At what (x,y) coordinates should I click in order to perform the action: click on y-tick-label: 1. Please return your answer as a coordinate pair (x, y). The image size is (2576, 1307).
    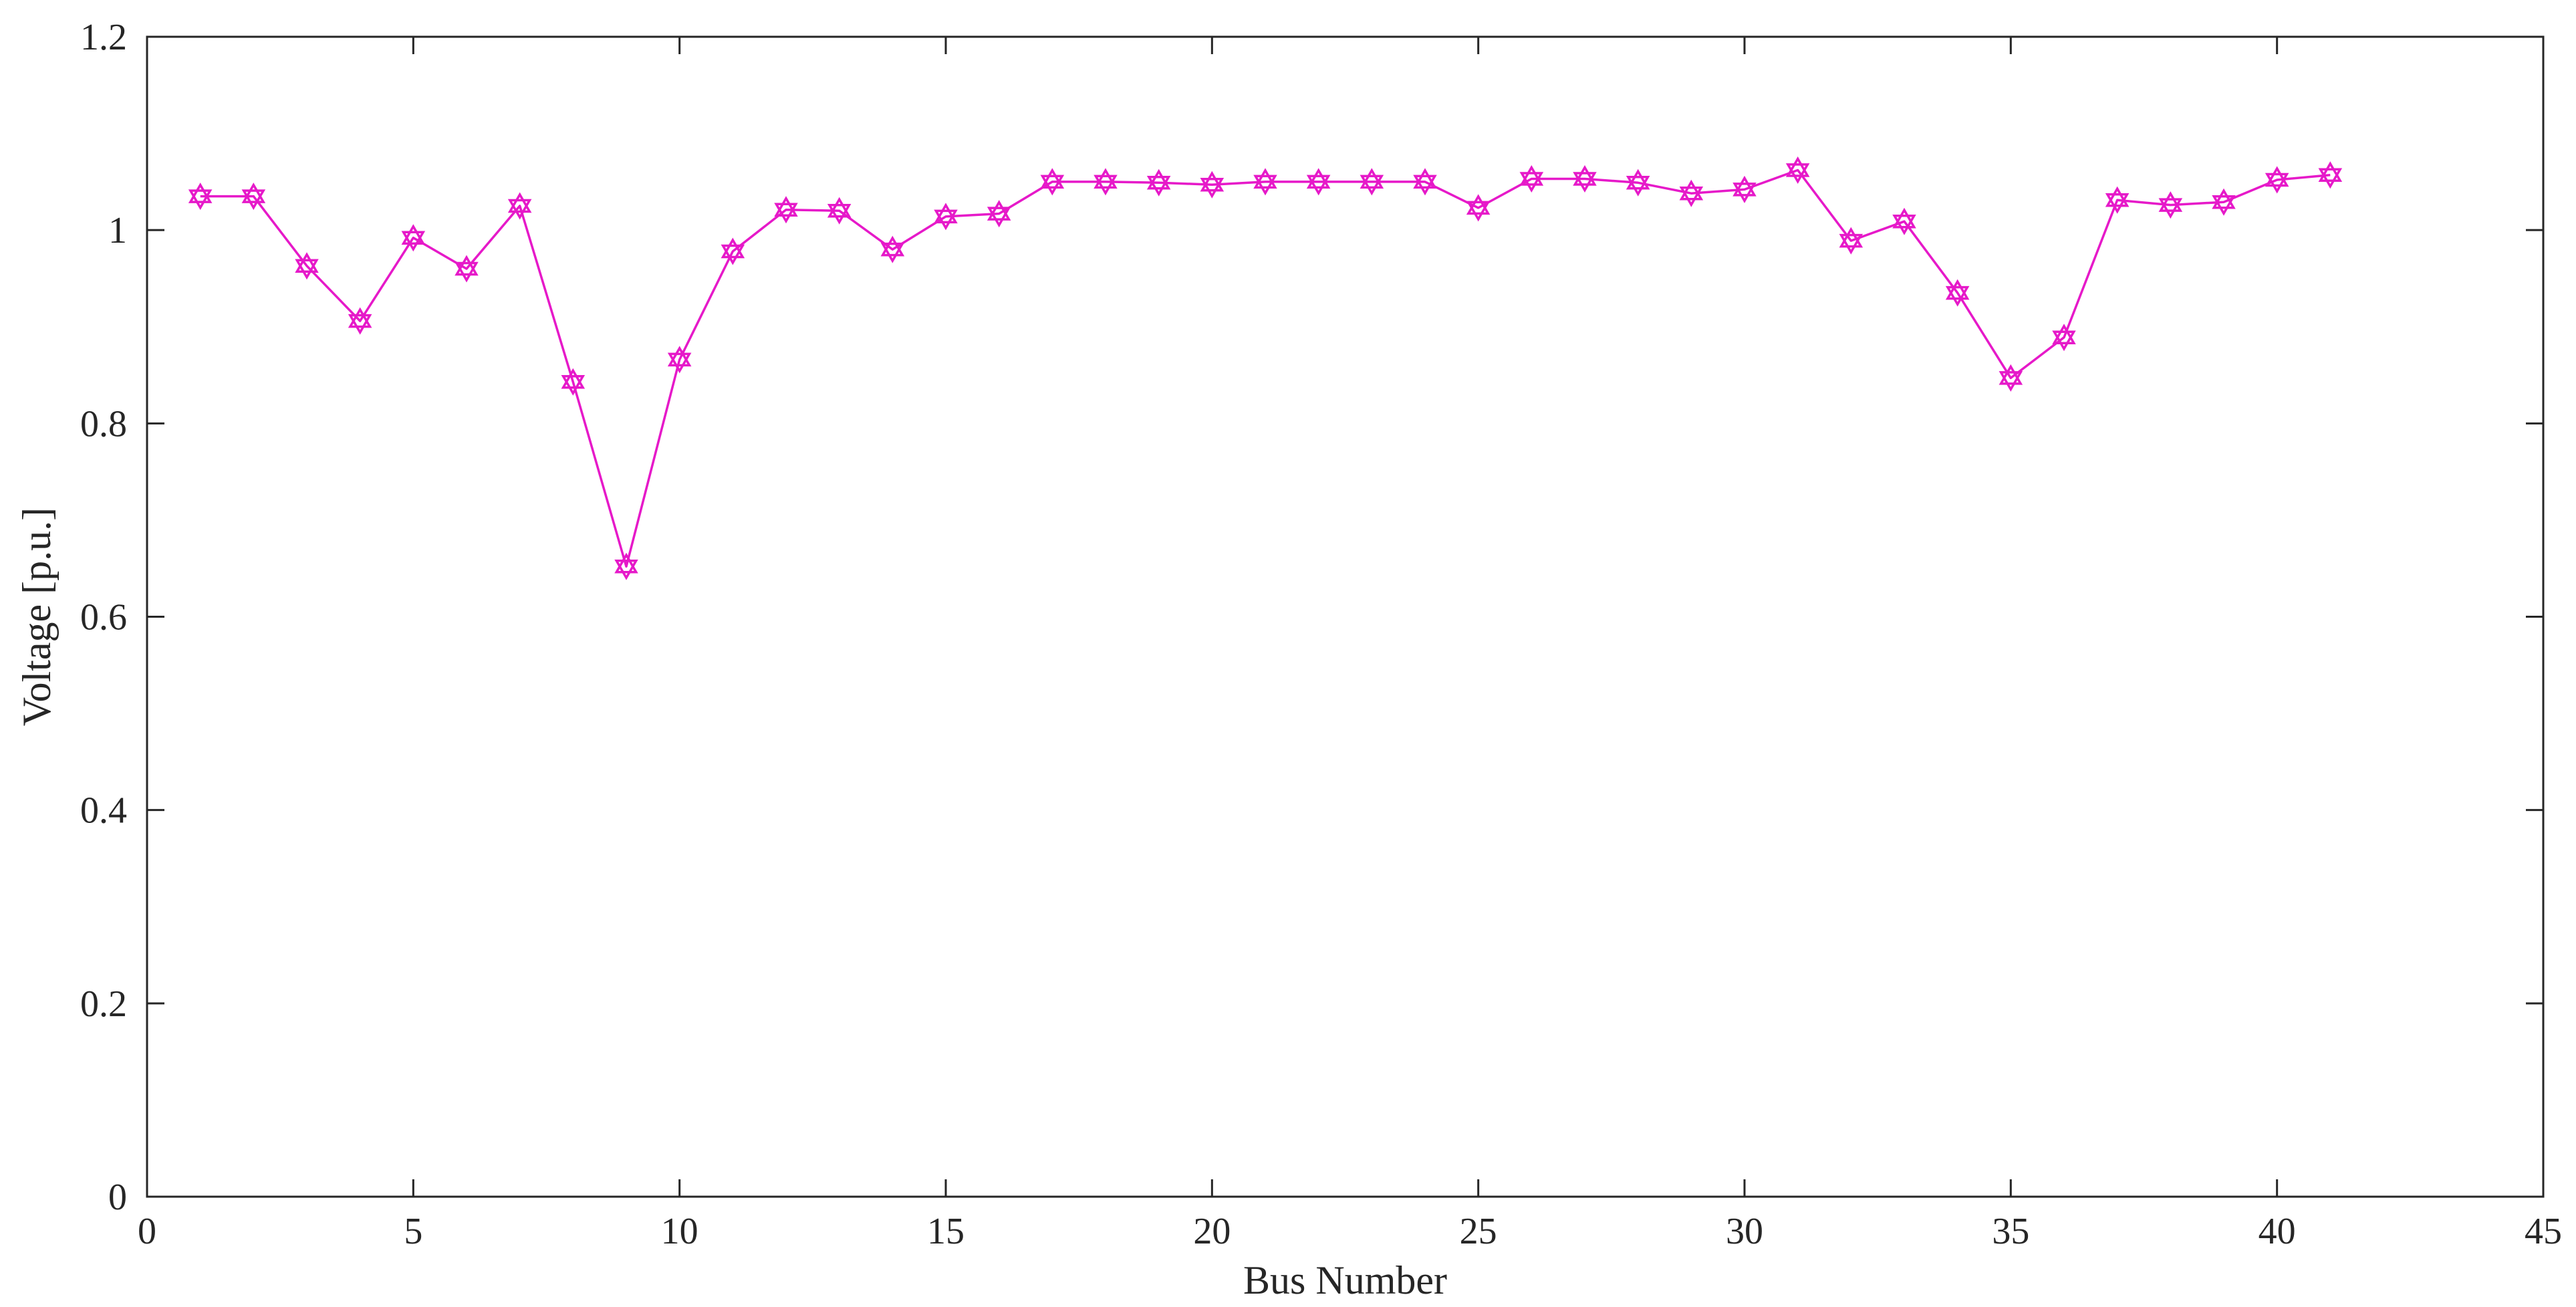
    Looking at the image, I should click on (118, 231).